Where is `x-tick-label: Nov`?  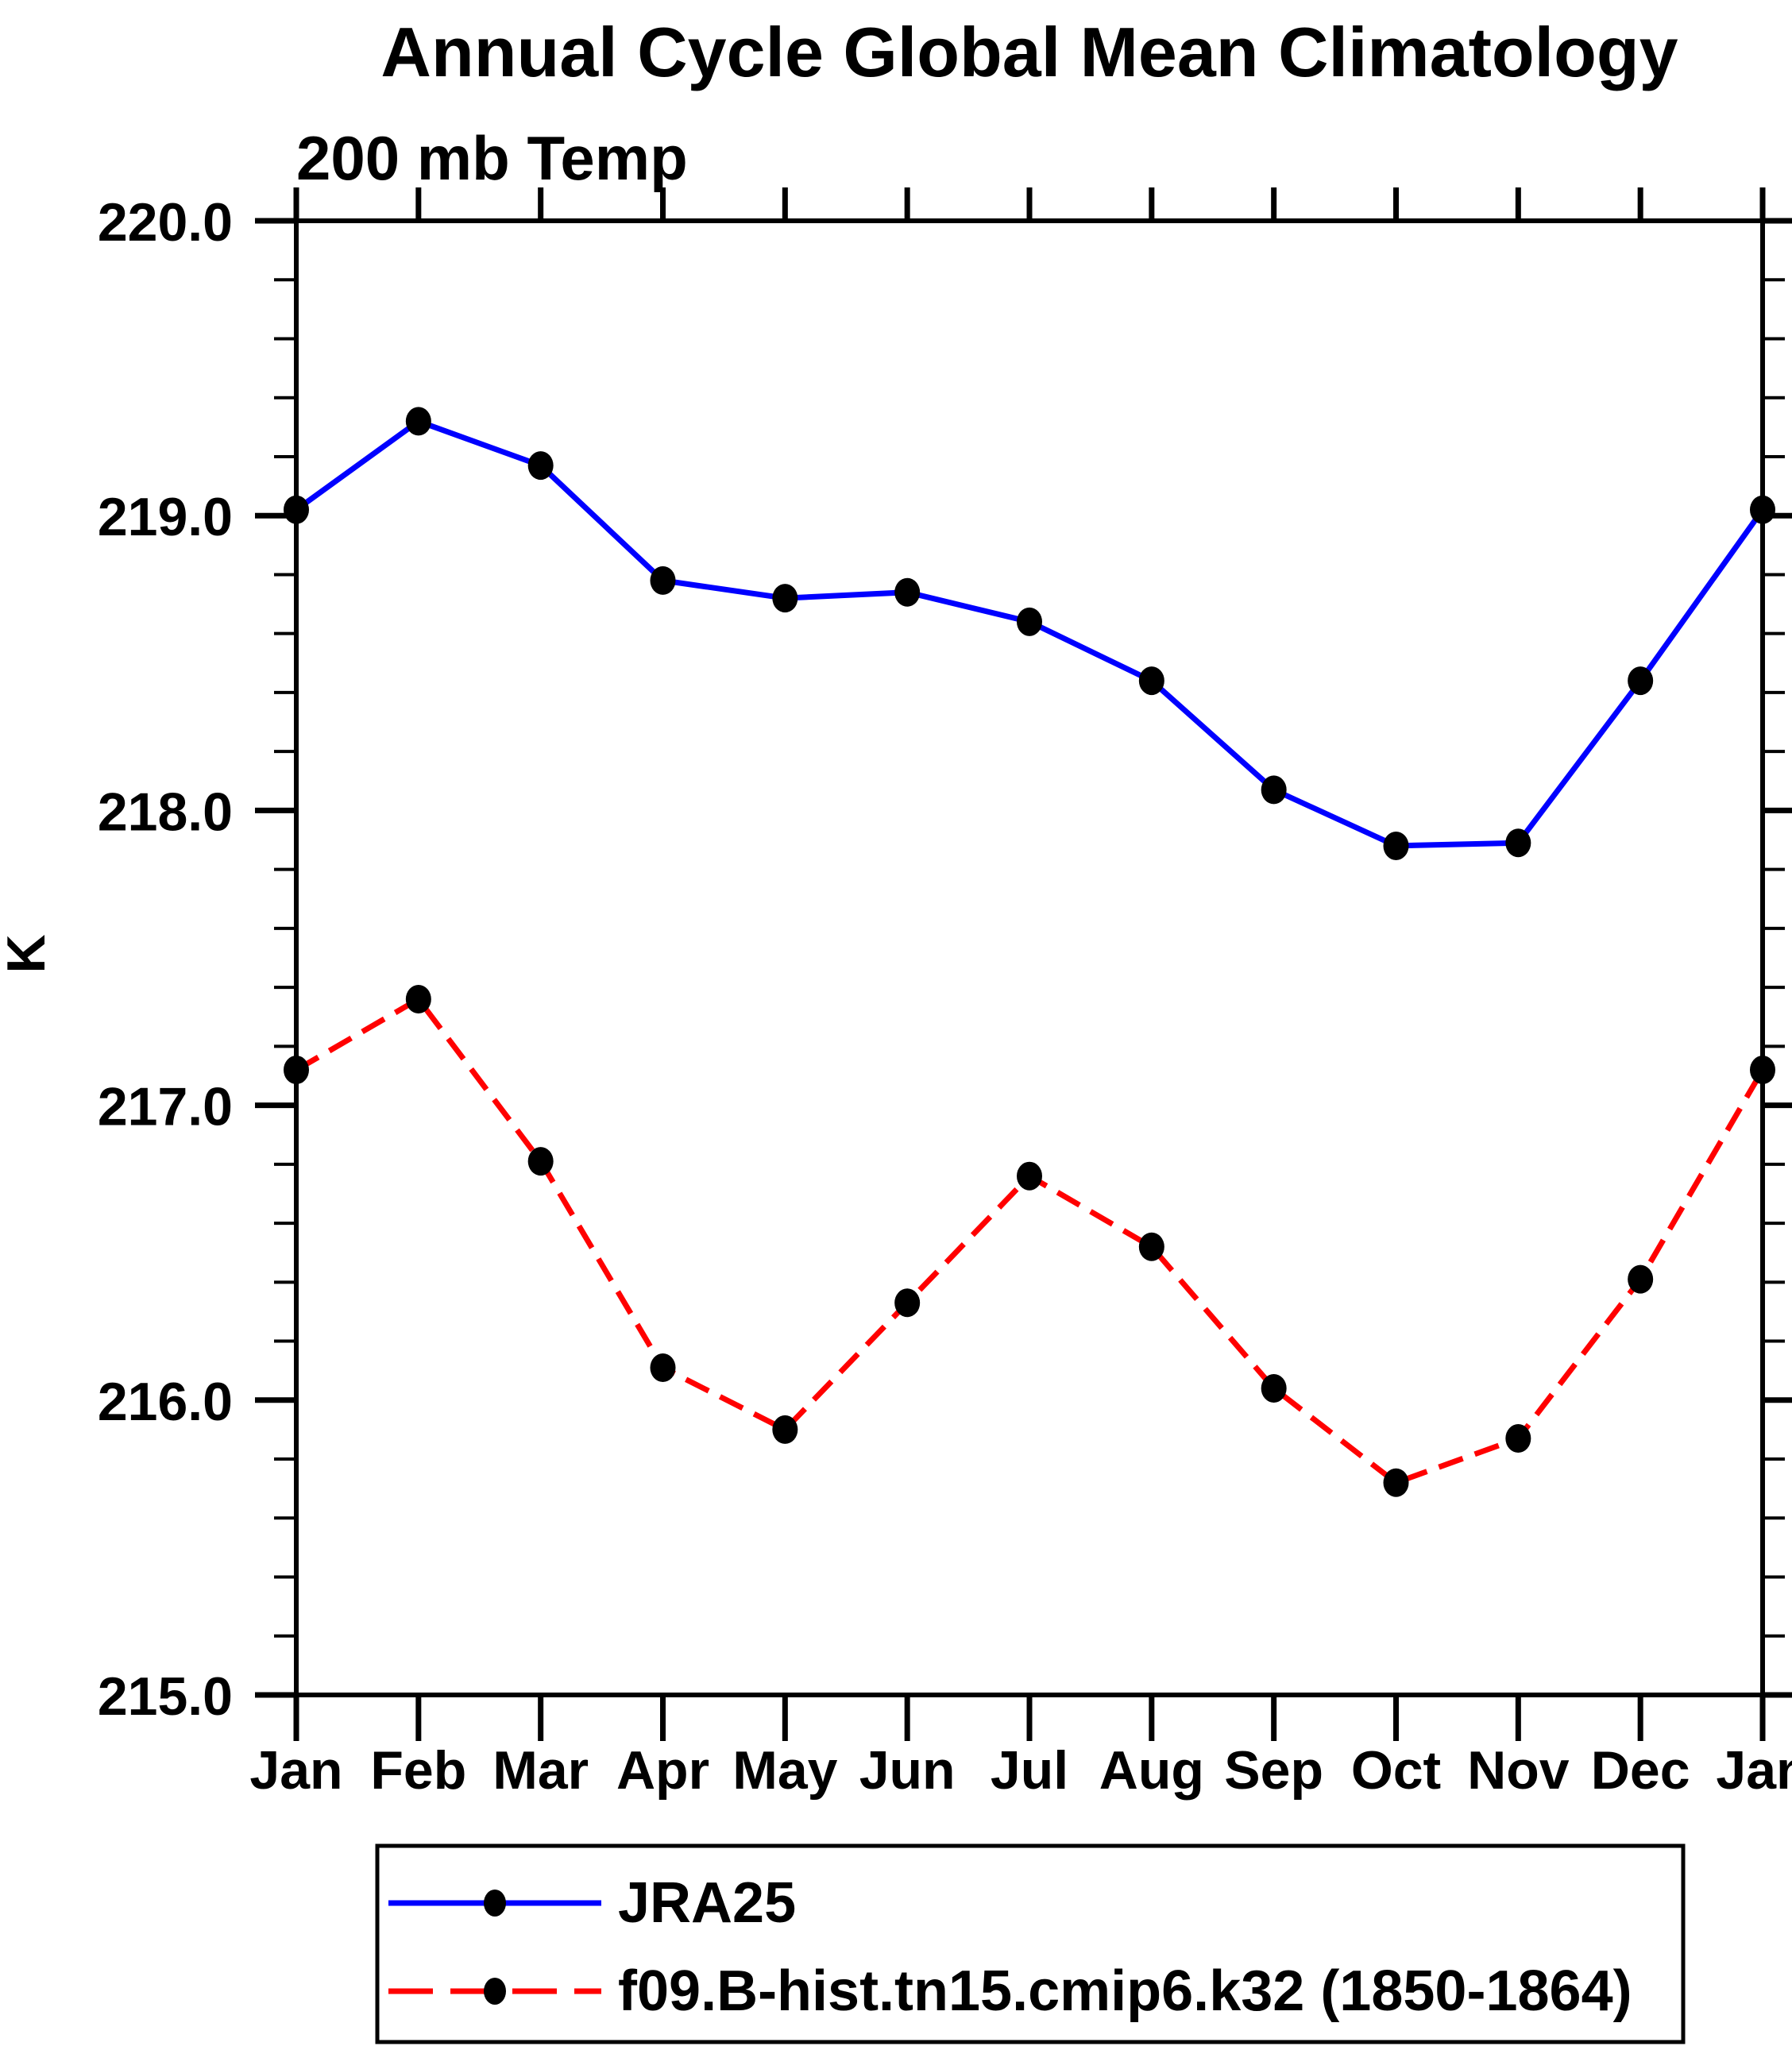
x-tick-label: Nov is located at coordinates (1519, 1770).